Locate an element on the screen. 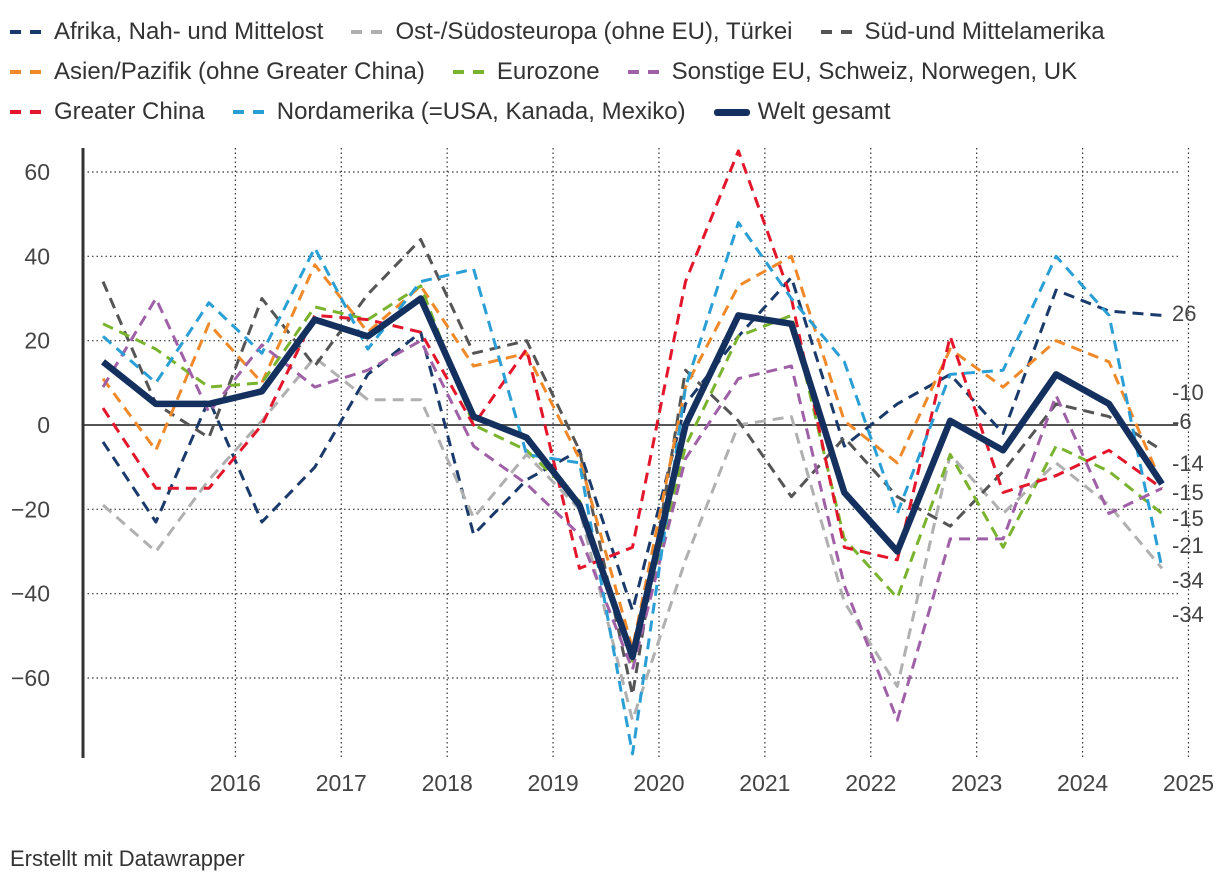  legend-label: Greater China is located at coordinates (129, 111).